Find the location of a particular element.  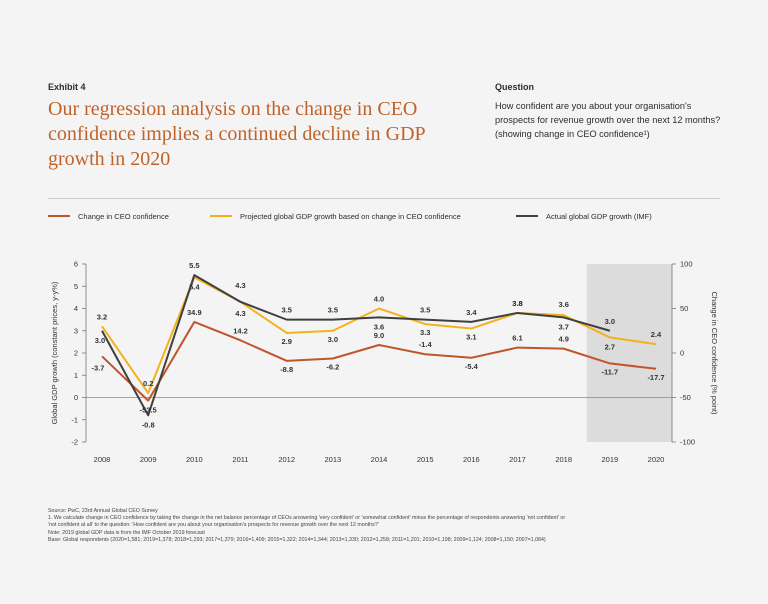

data-label-ceo: -8.8 is located at coordinates (286, 369).